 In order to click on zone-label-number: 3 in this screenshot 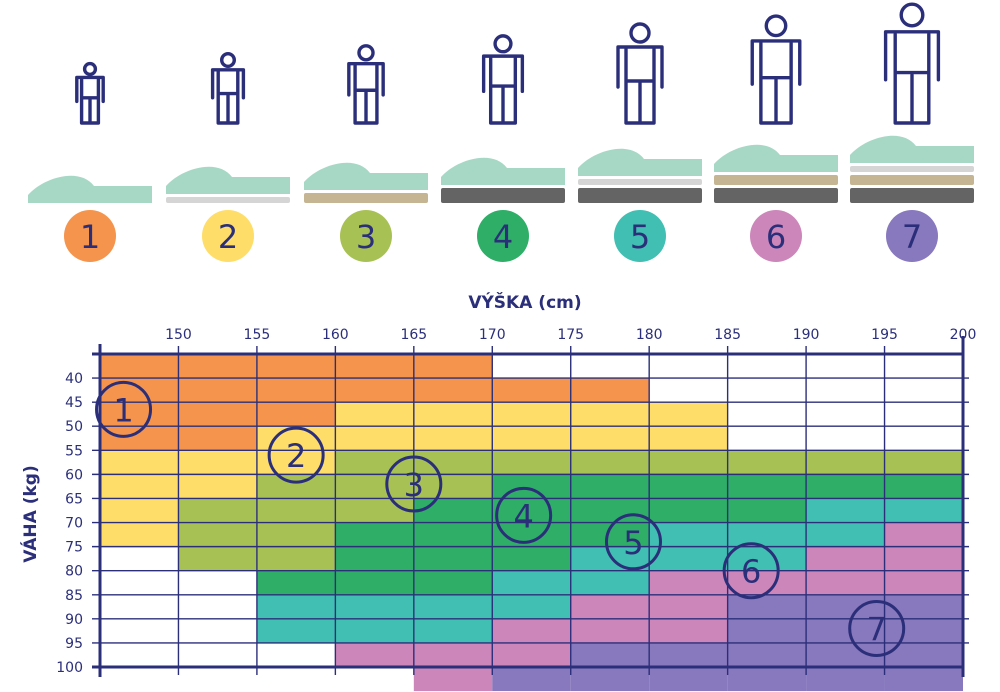, I will do `click(414, 485)`.